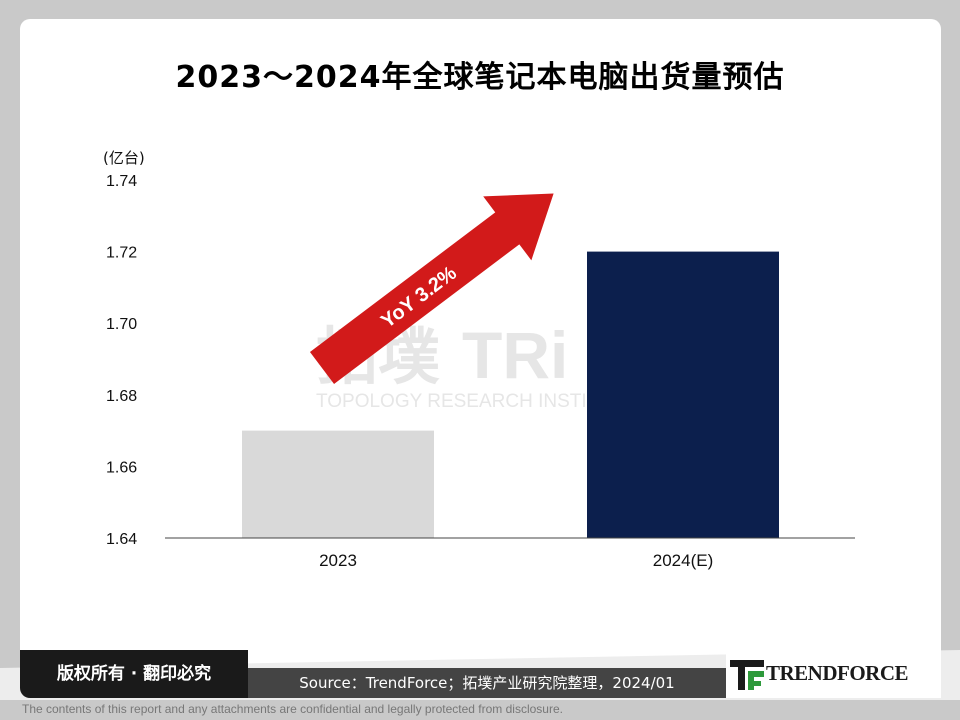 Image resolution: width=960 pixels, height=720 pixels. Describe the element at coordinates (487, 683) in the screenshot. I see `source-note: Source：TrendForce；拓墣产业研究院整理，2024/01` at that location.